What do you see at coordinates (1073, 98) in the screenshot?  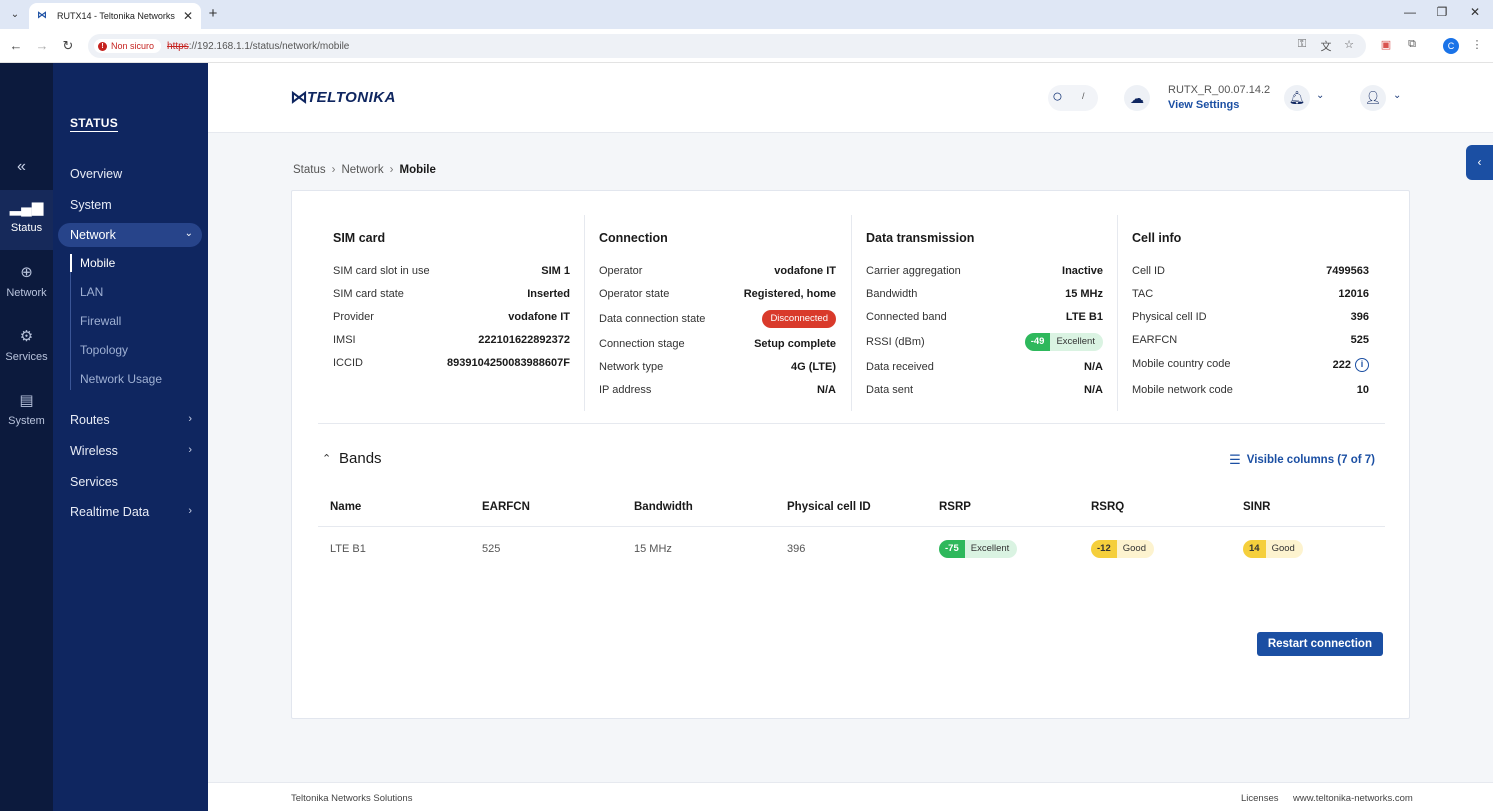 I see `search-button: ○ /` at bounding box center [1073, 98].